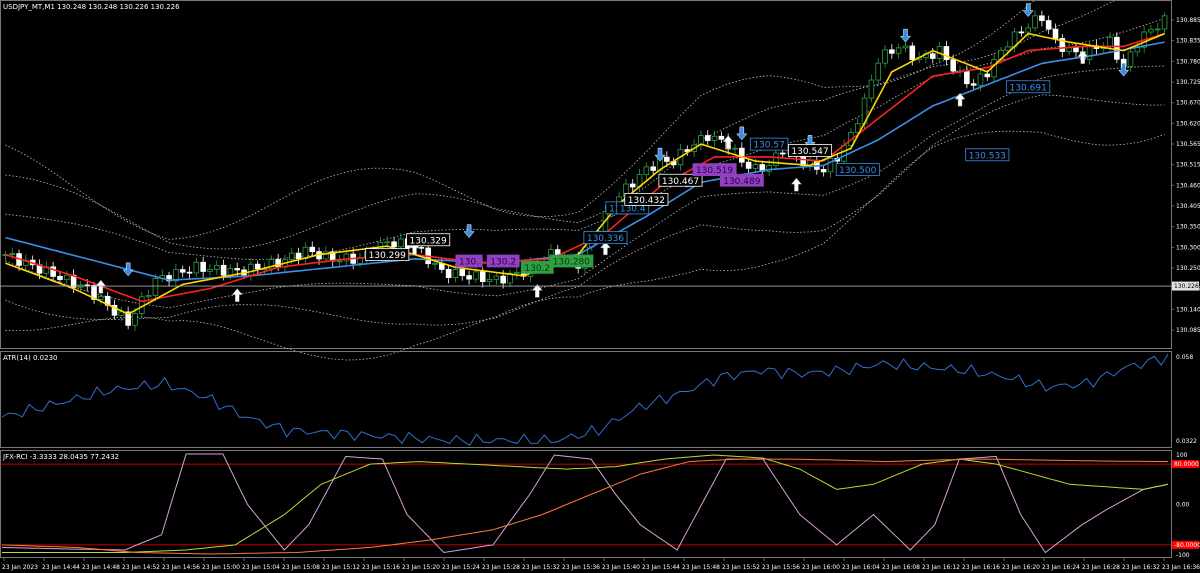 The height and width of the screenshot is (573, 1200). I want to click on price-label-box: 130.500, so click(857, 169).